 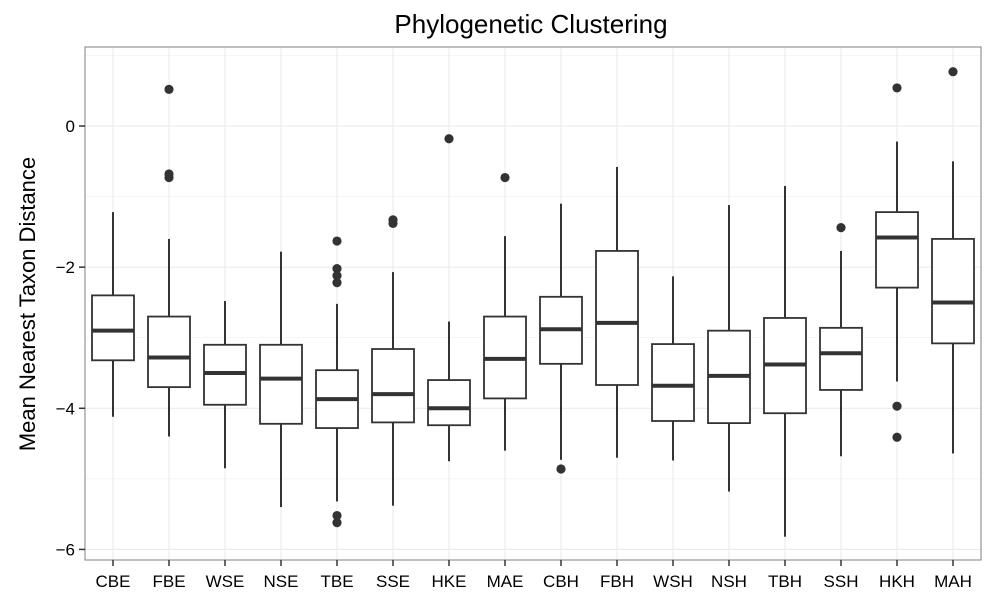 What do you see at coordinates (785, 581) in the screenshot?
I see `x-tick-label: TBH` at bounding box center [785, 581].